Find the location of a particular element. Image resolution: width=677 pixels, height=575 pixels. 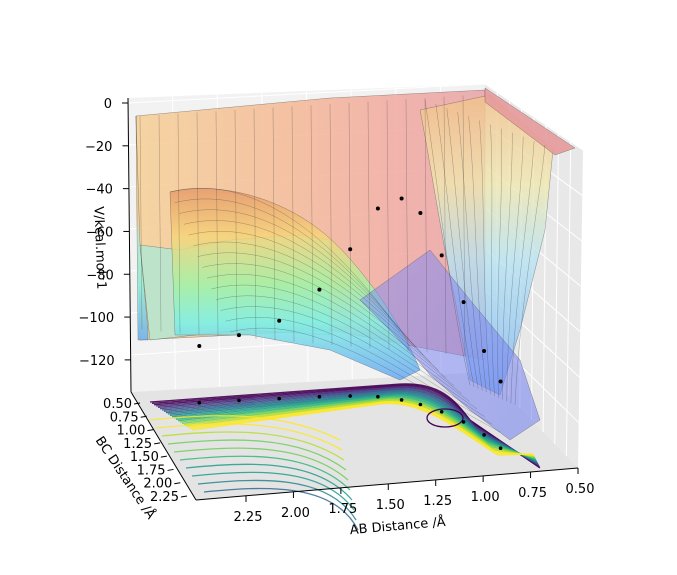

x-tick-label: 1.50 is located at coordinates (390, 505).